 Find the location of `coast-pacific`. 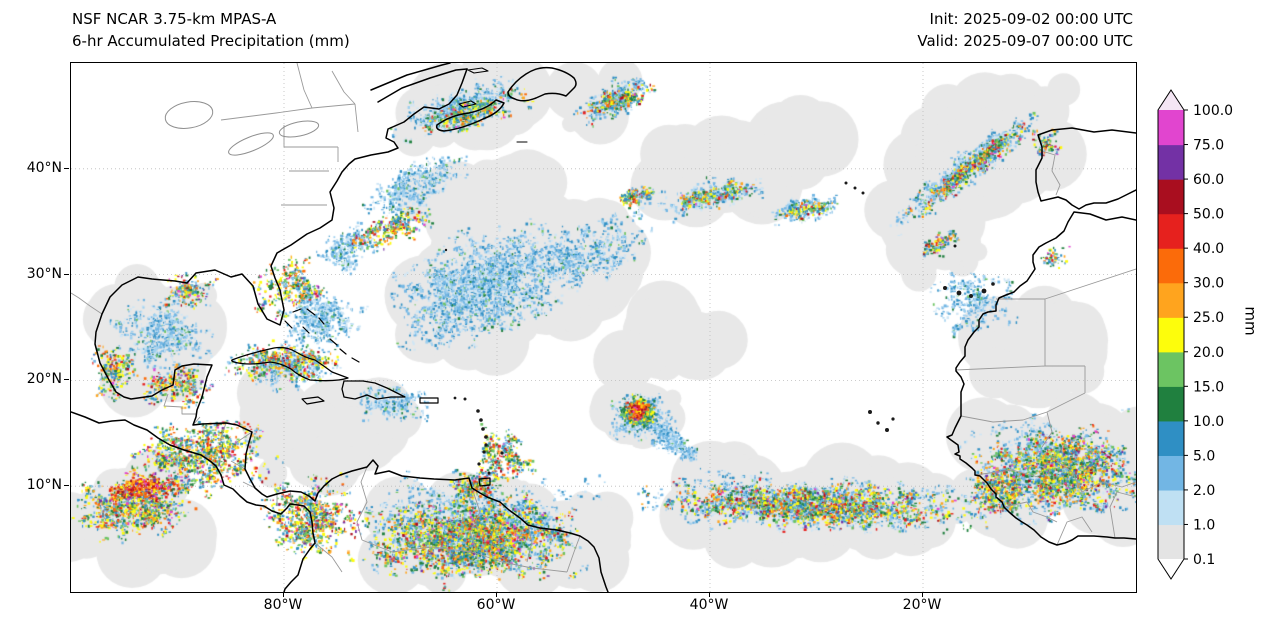

coast-pacific is located at coordinates (193, 501).